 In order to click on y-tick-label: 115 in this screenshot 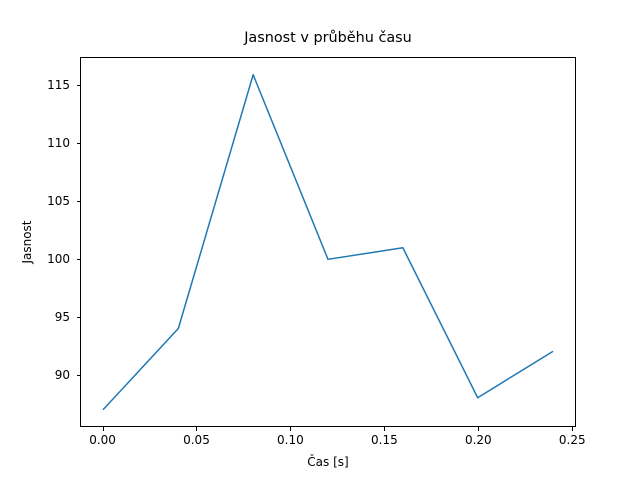, I will do `click(58, 85)`.